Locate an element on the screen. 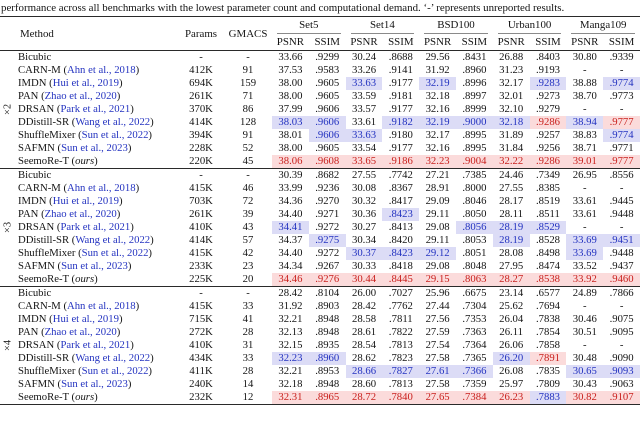 This screenshot has height=426, width=640. ssim-value: .9437 is located at coordinates (621, 266).